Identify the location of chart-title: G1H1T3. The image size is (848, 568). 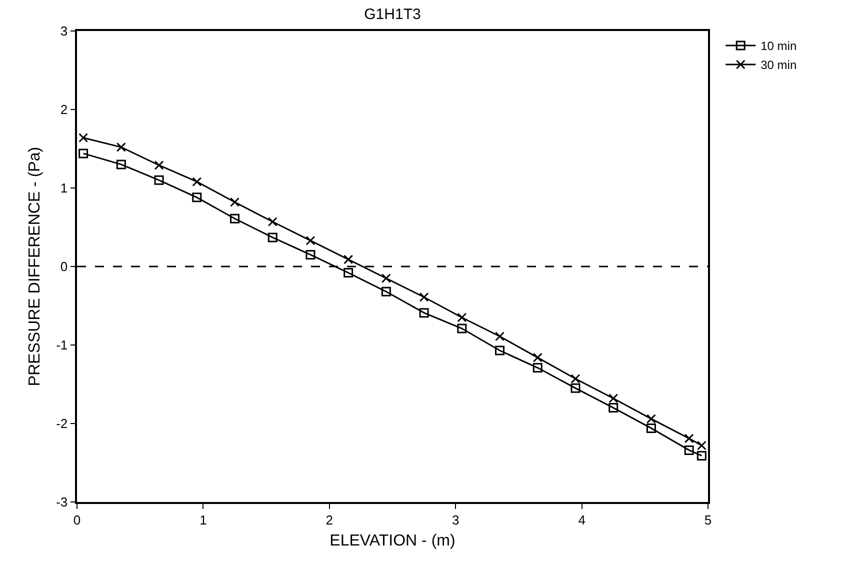
(392, 15).